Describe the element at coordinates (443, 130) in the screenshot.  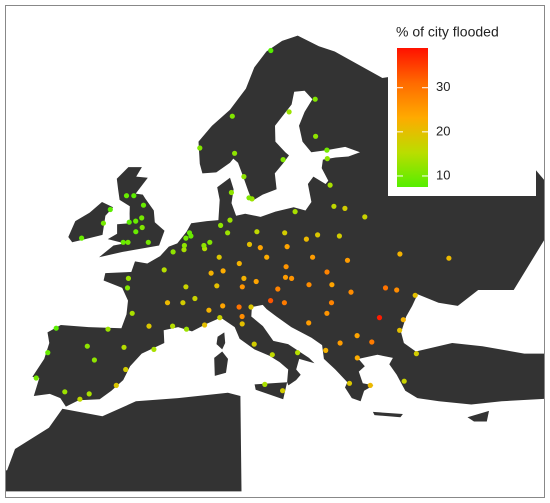
I see `colorbar-tick-label: 20` at that location.